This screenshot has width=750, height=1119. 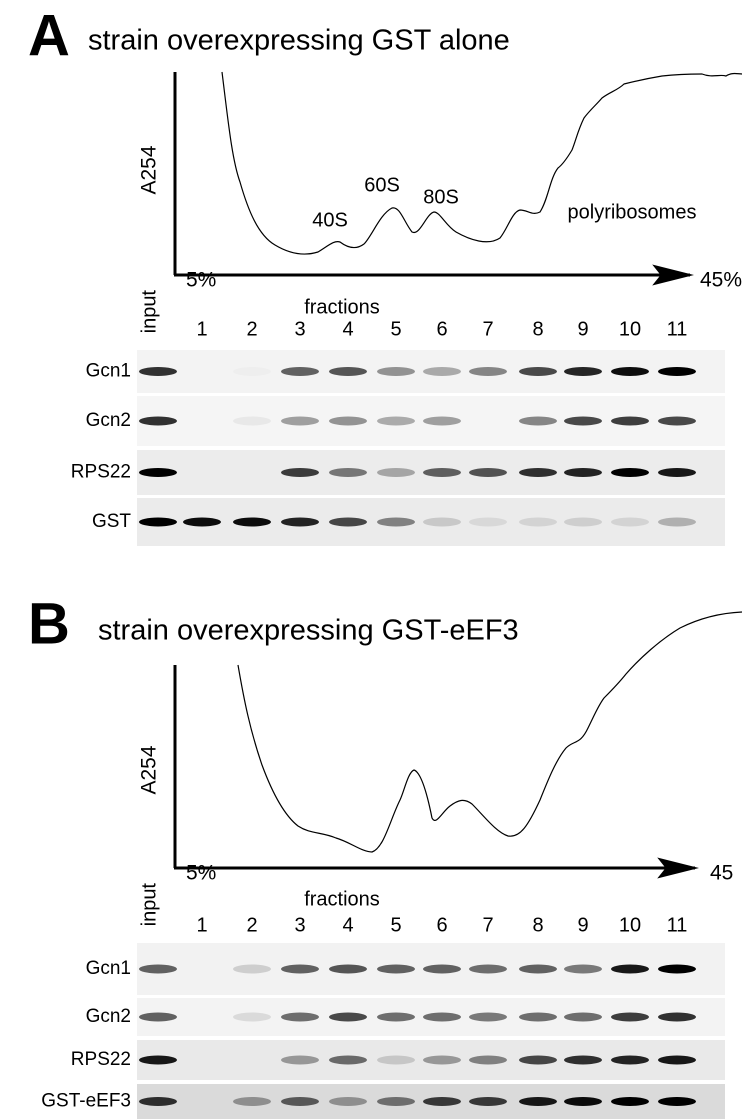 I want to click on panel-letter: B, so click(x=49, y=623).